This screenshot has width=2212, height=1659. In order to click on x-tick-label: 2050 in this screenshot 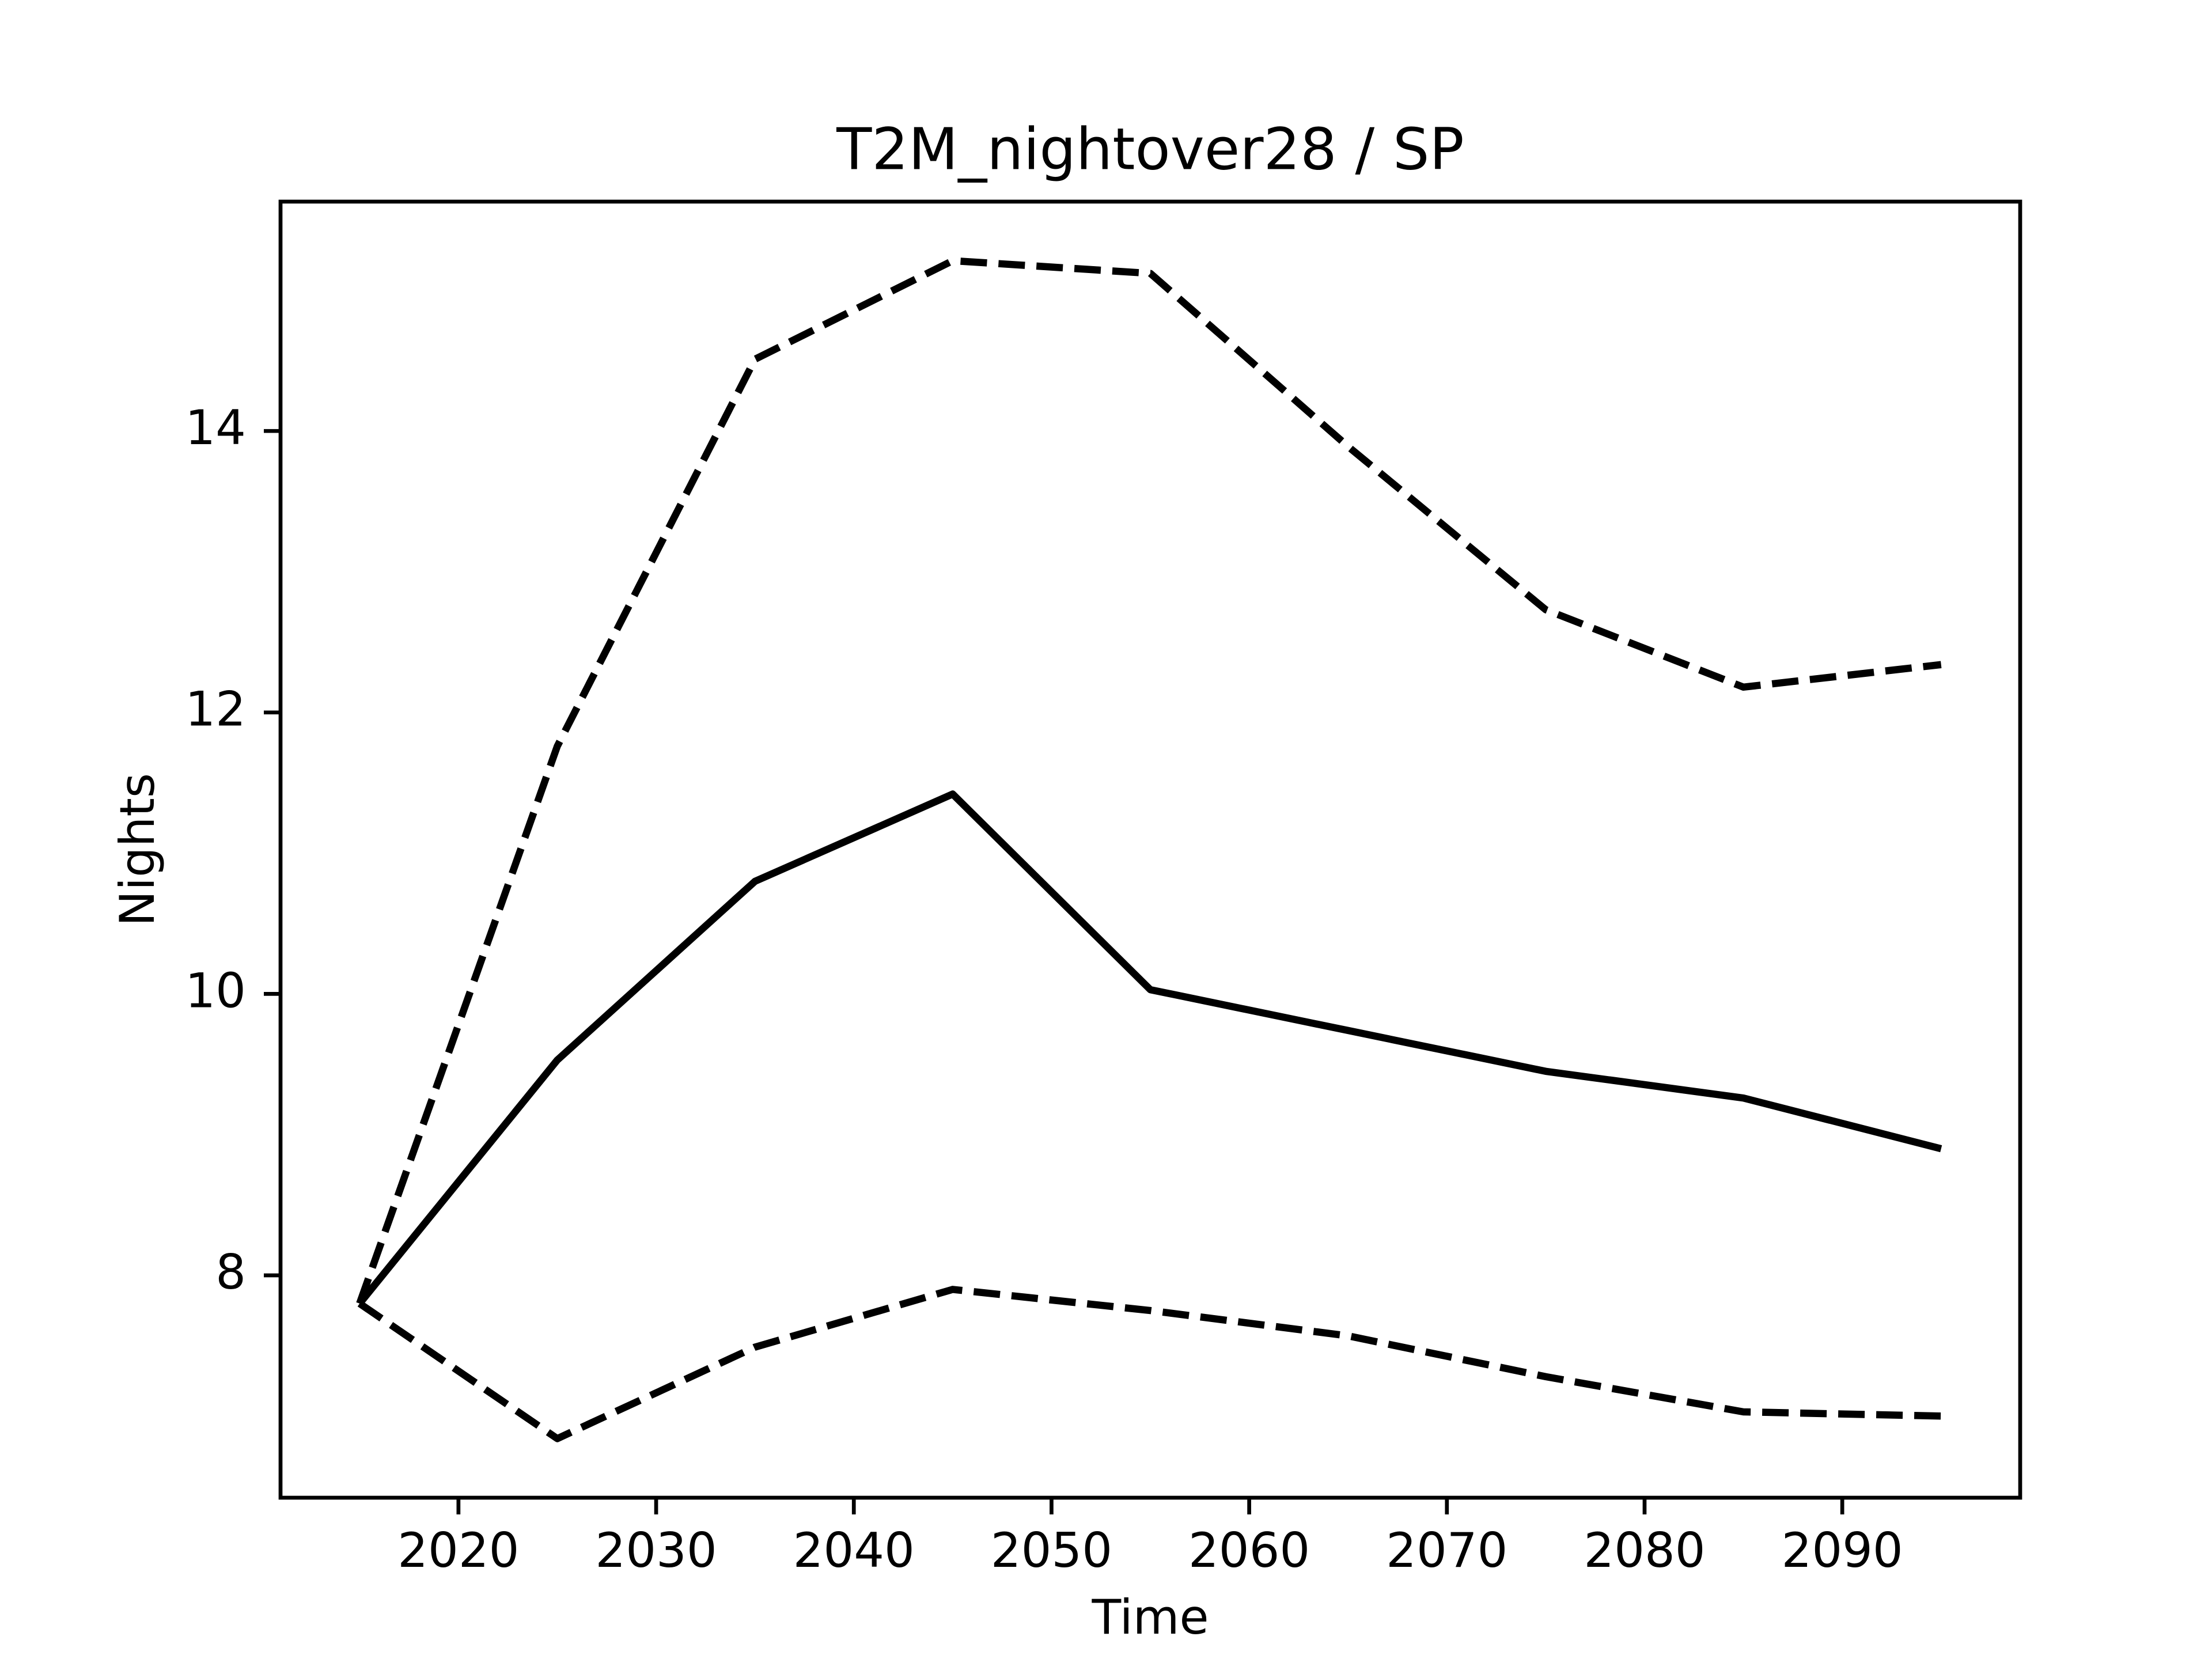, I will do `click(1051, 1550)`.